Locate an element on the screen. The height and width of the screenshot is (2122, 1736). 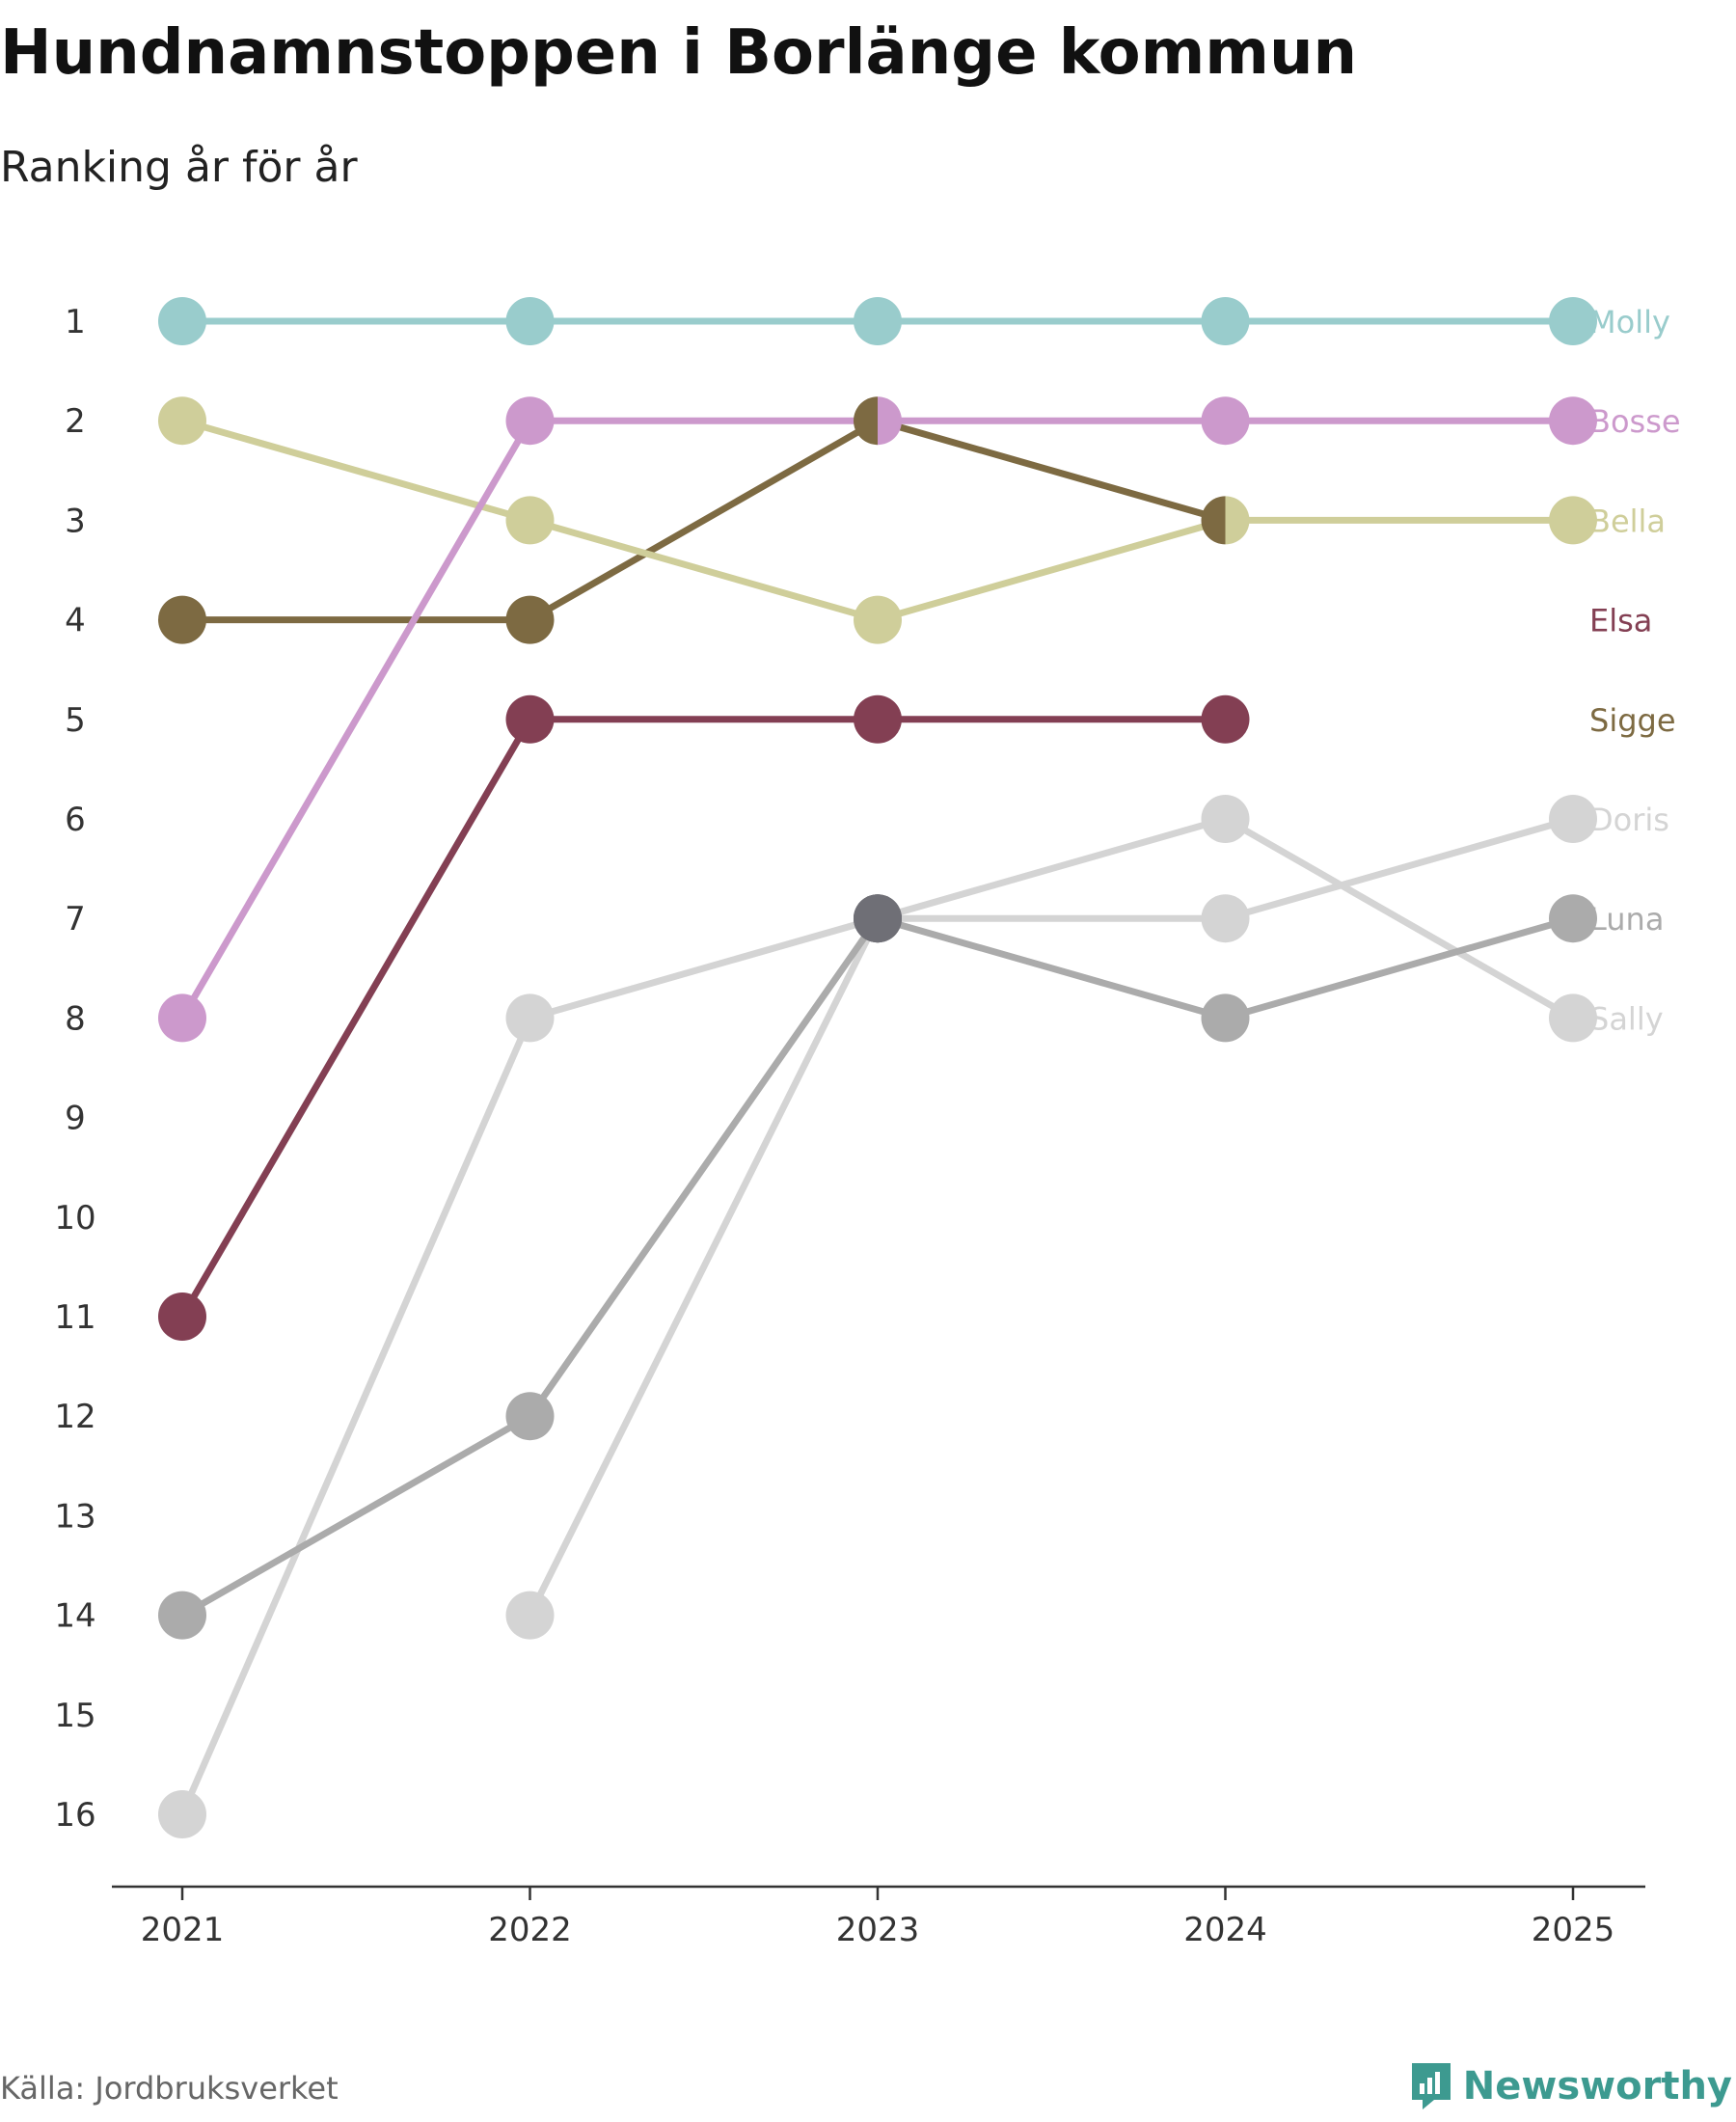
y-tick-label: 1 is located at coordinates (75, 322).